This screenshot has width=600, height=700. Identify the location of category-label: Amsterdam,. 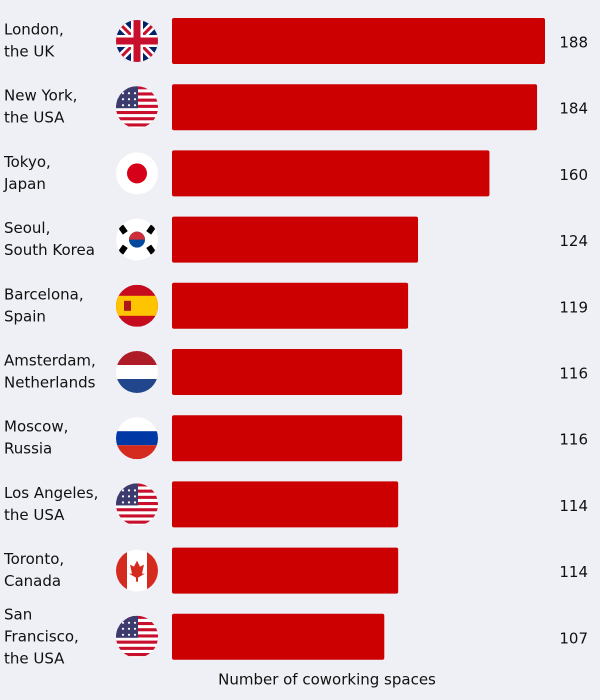
(50, 361).